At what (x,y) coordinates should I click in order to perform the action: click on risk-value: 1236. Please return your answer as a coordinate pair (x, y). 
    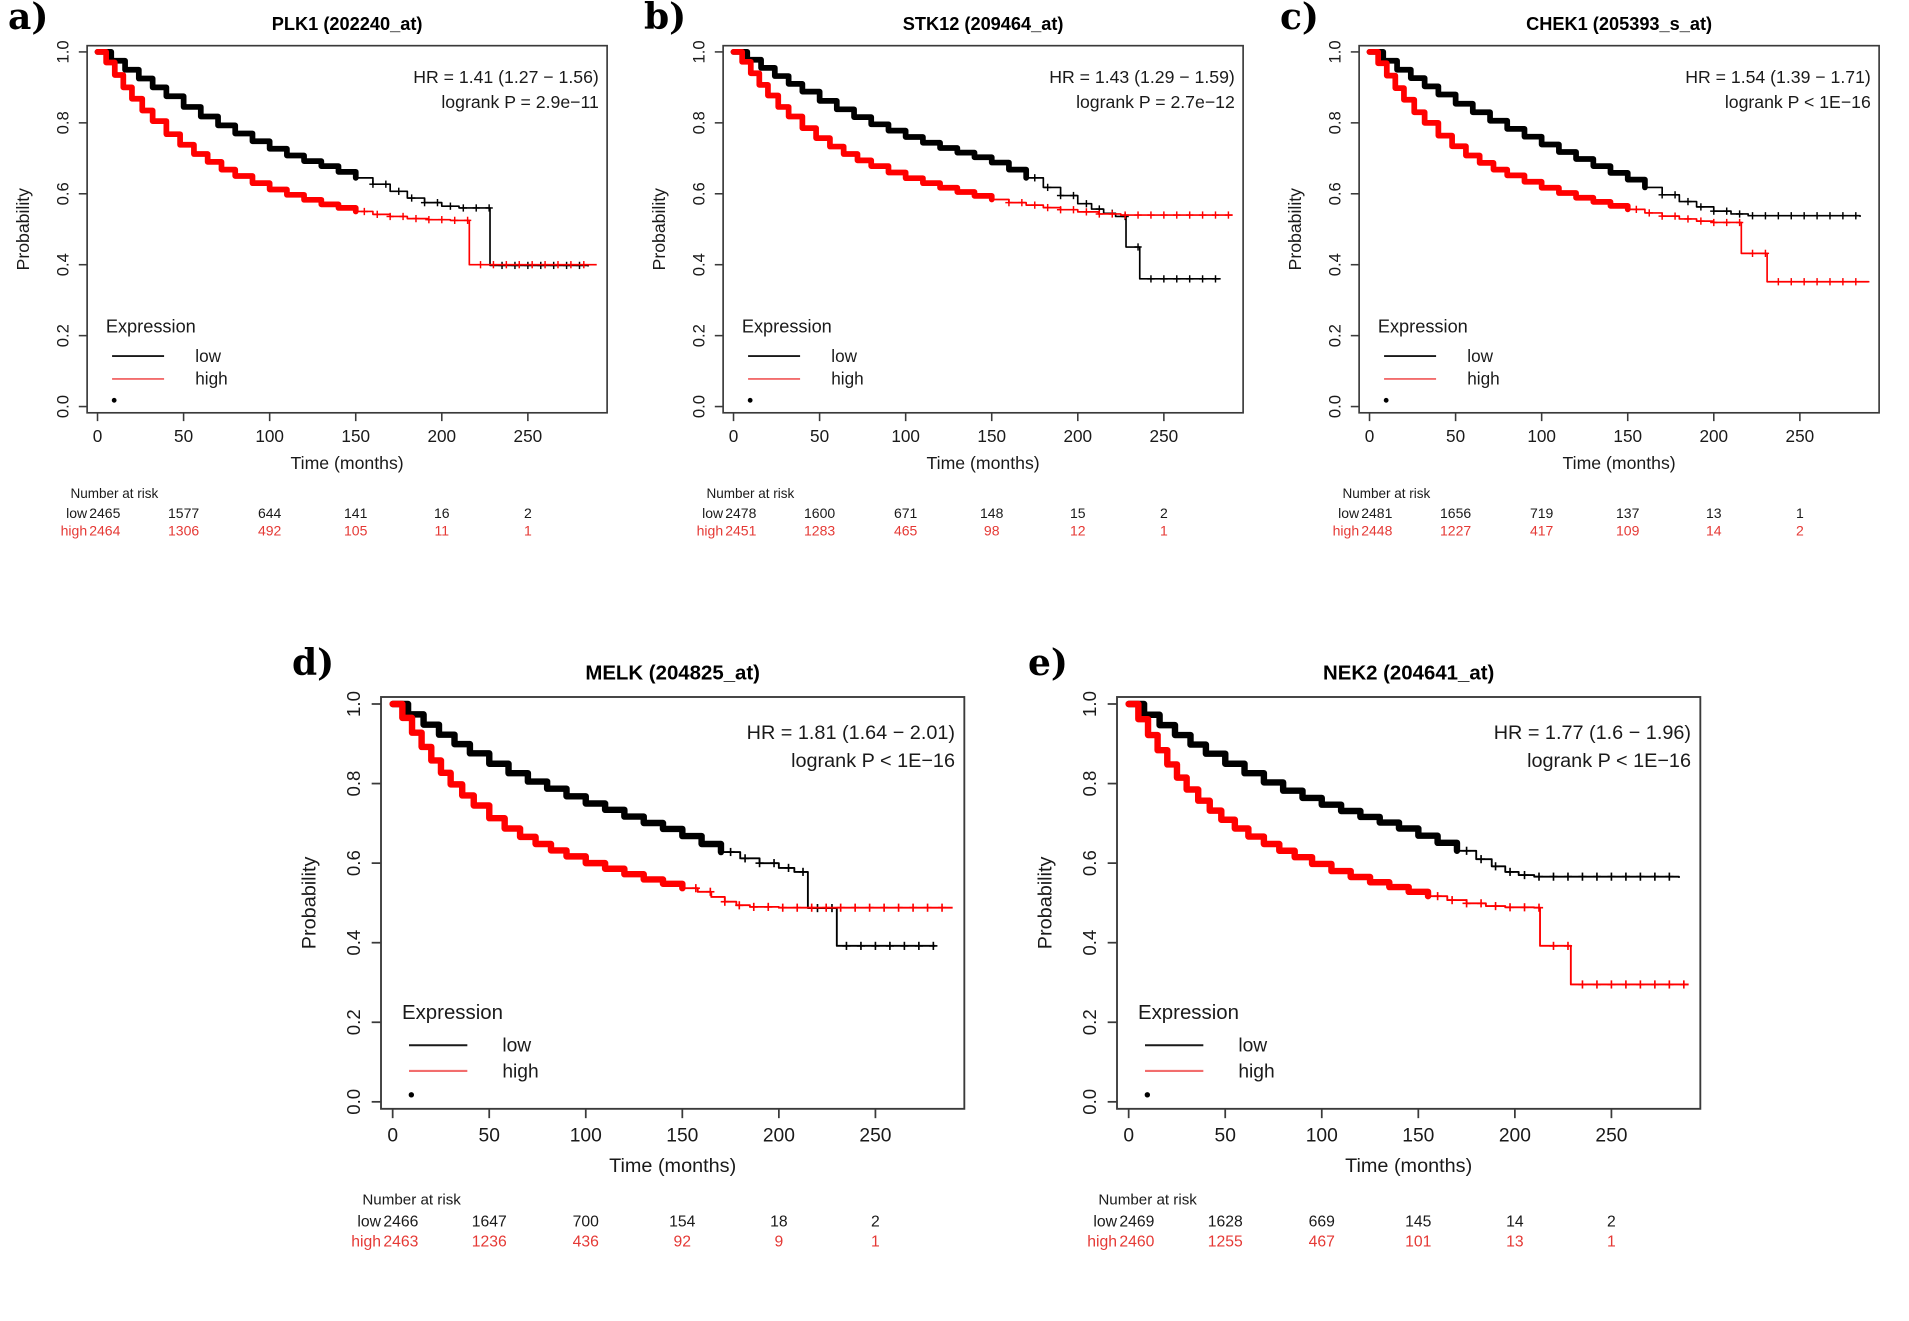
    Looking at the image, I should click on (489, 1241).